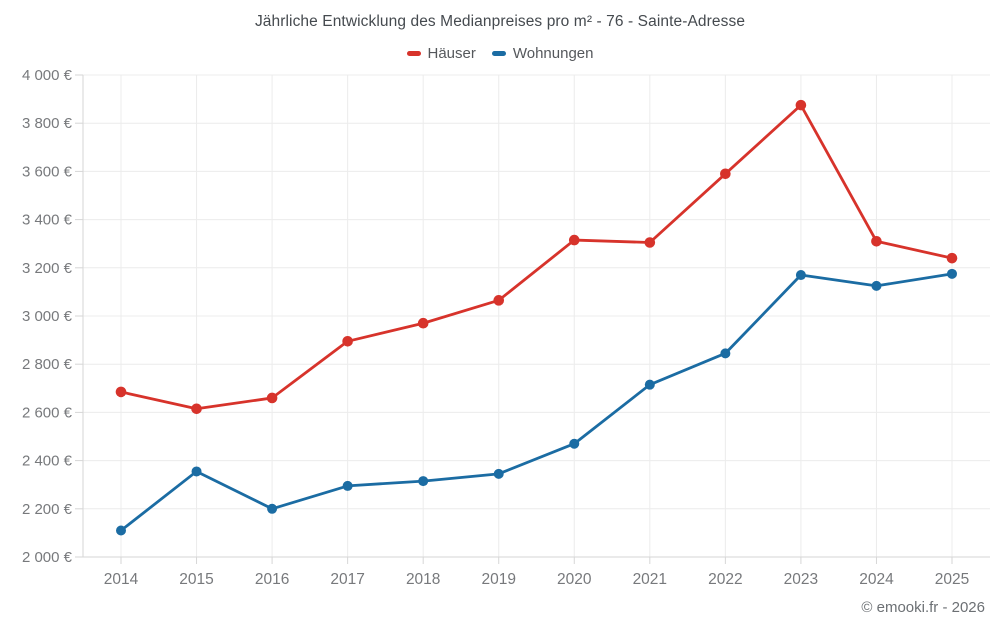 This screenshot has width=1000, height=625. What do you see at coordinates (47, 220) in the screenshot?
I see `y-axis-label: 3 400 €` at bounding box center [47, 220].